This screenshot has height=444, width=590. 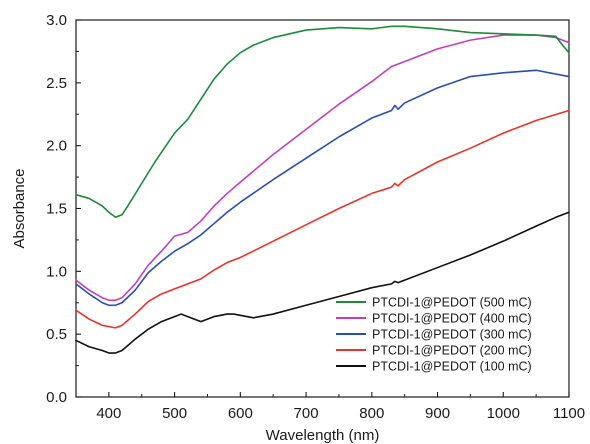 What do you see at coordinates (569, 413) in the screenshot?
I see `x-tick-label: 1100` at bounding box center [569, 413].